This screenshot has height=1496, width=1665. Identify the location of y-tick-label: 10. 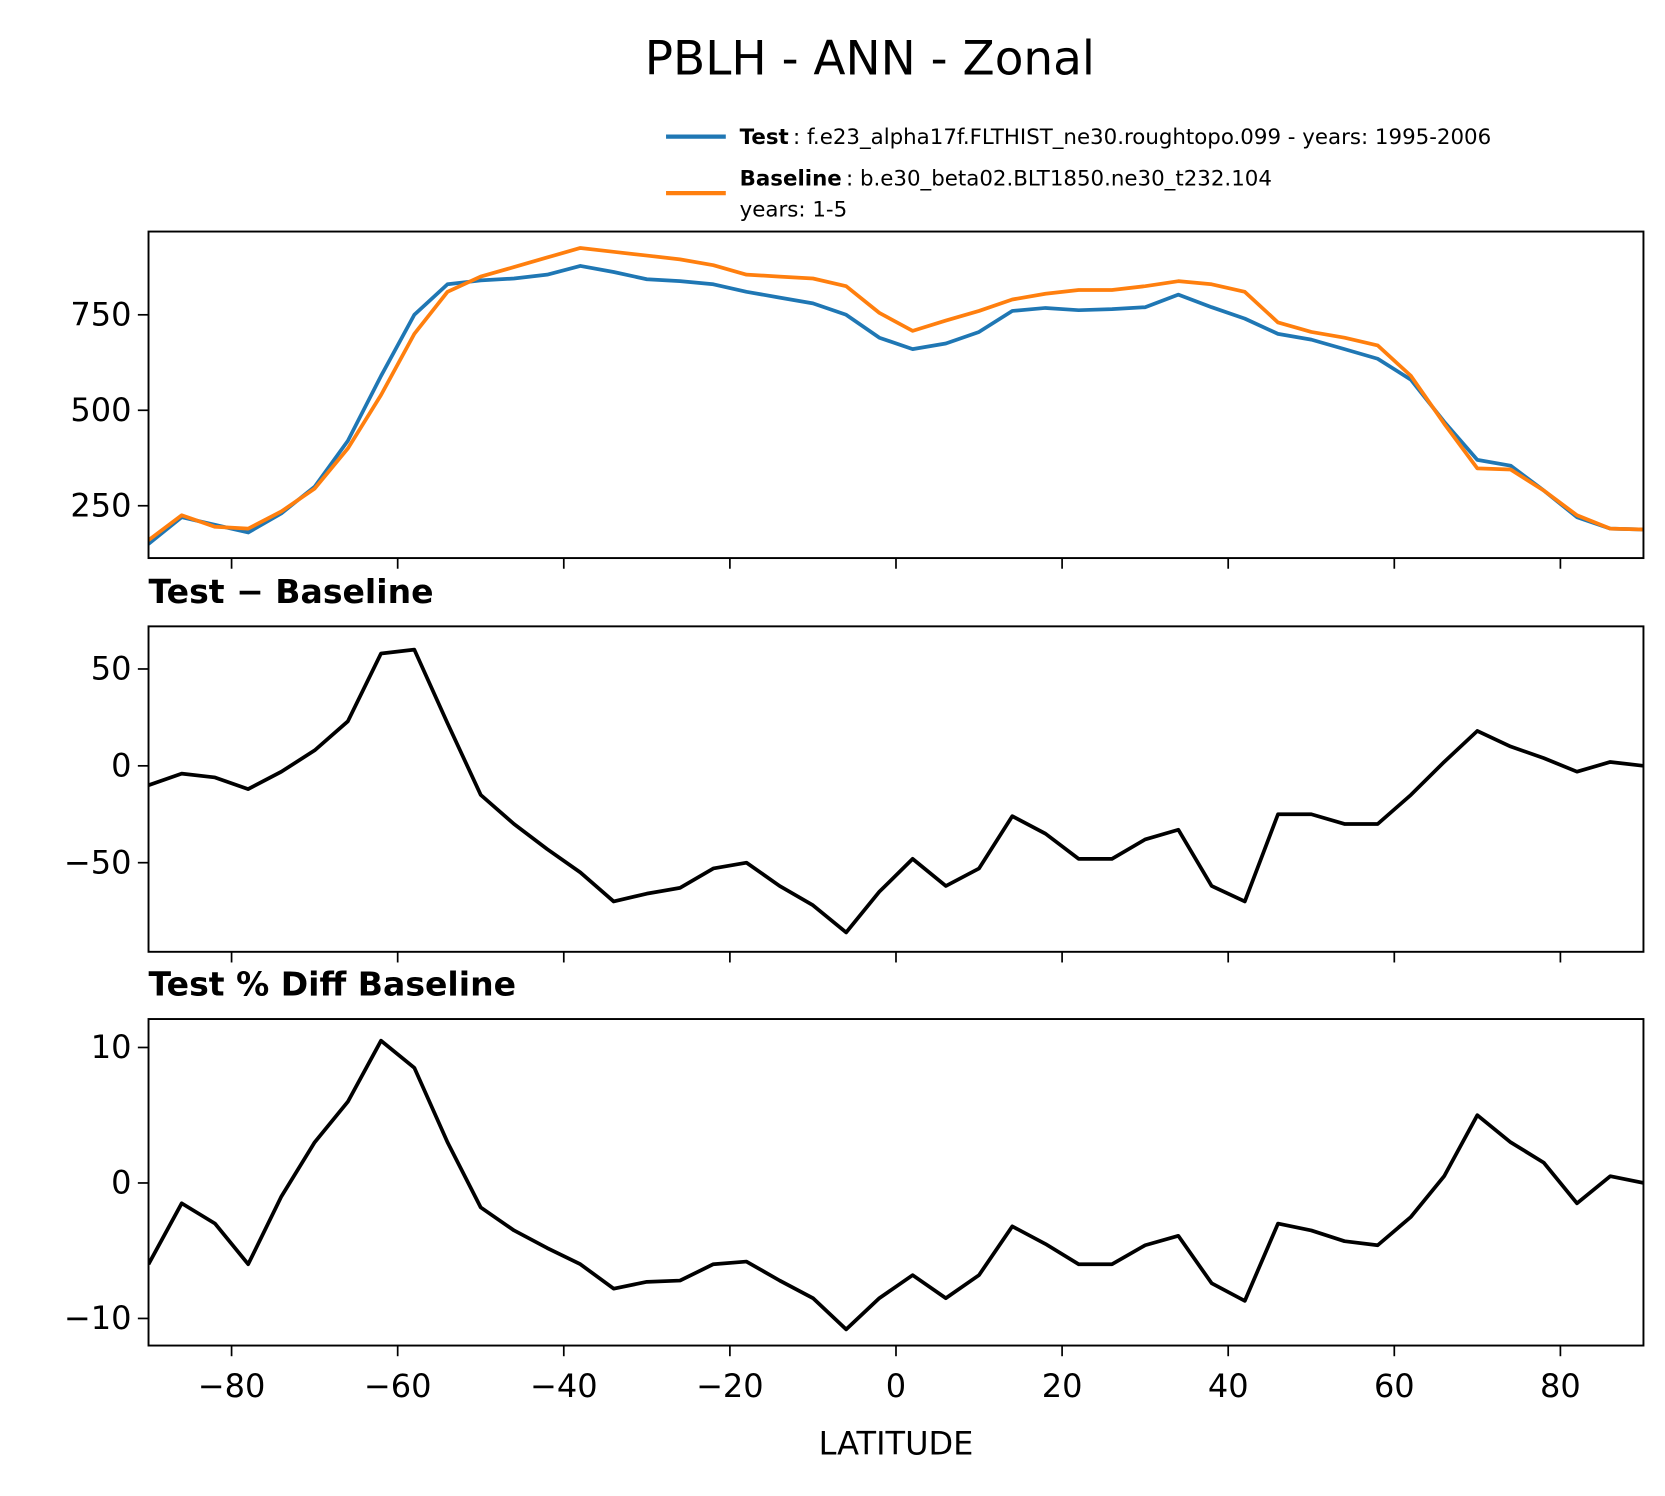
(111, 1047).